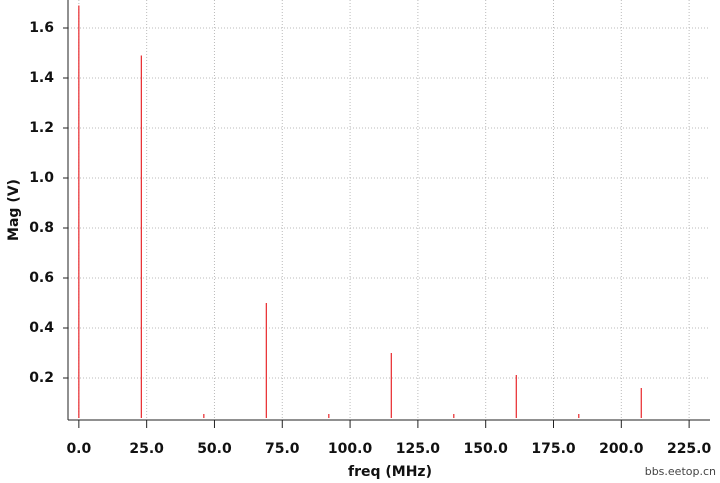  What do you see at coordinates (390, 472) in the screenshot?
I see `x-axis-title: freq (MHz)` at bounding box center [390, 472].